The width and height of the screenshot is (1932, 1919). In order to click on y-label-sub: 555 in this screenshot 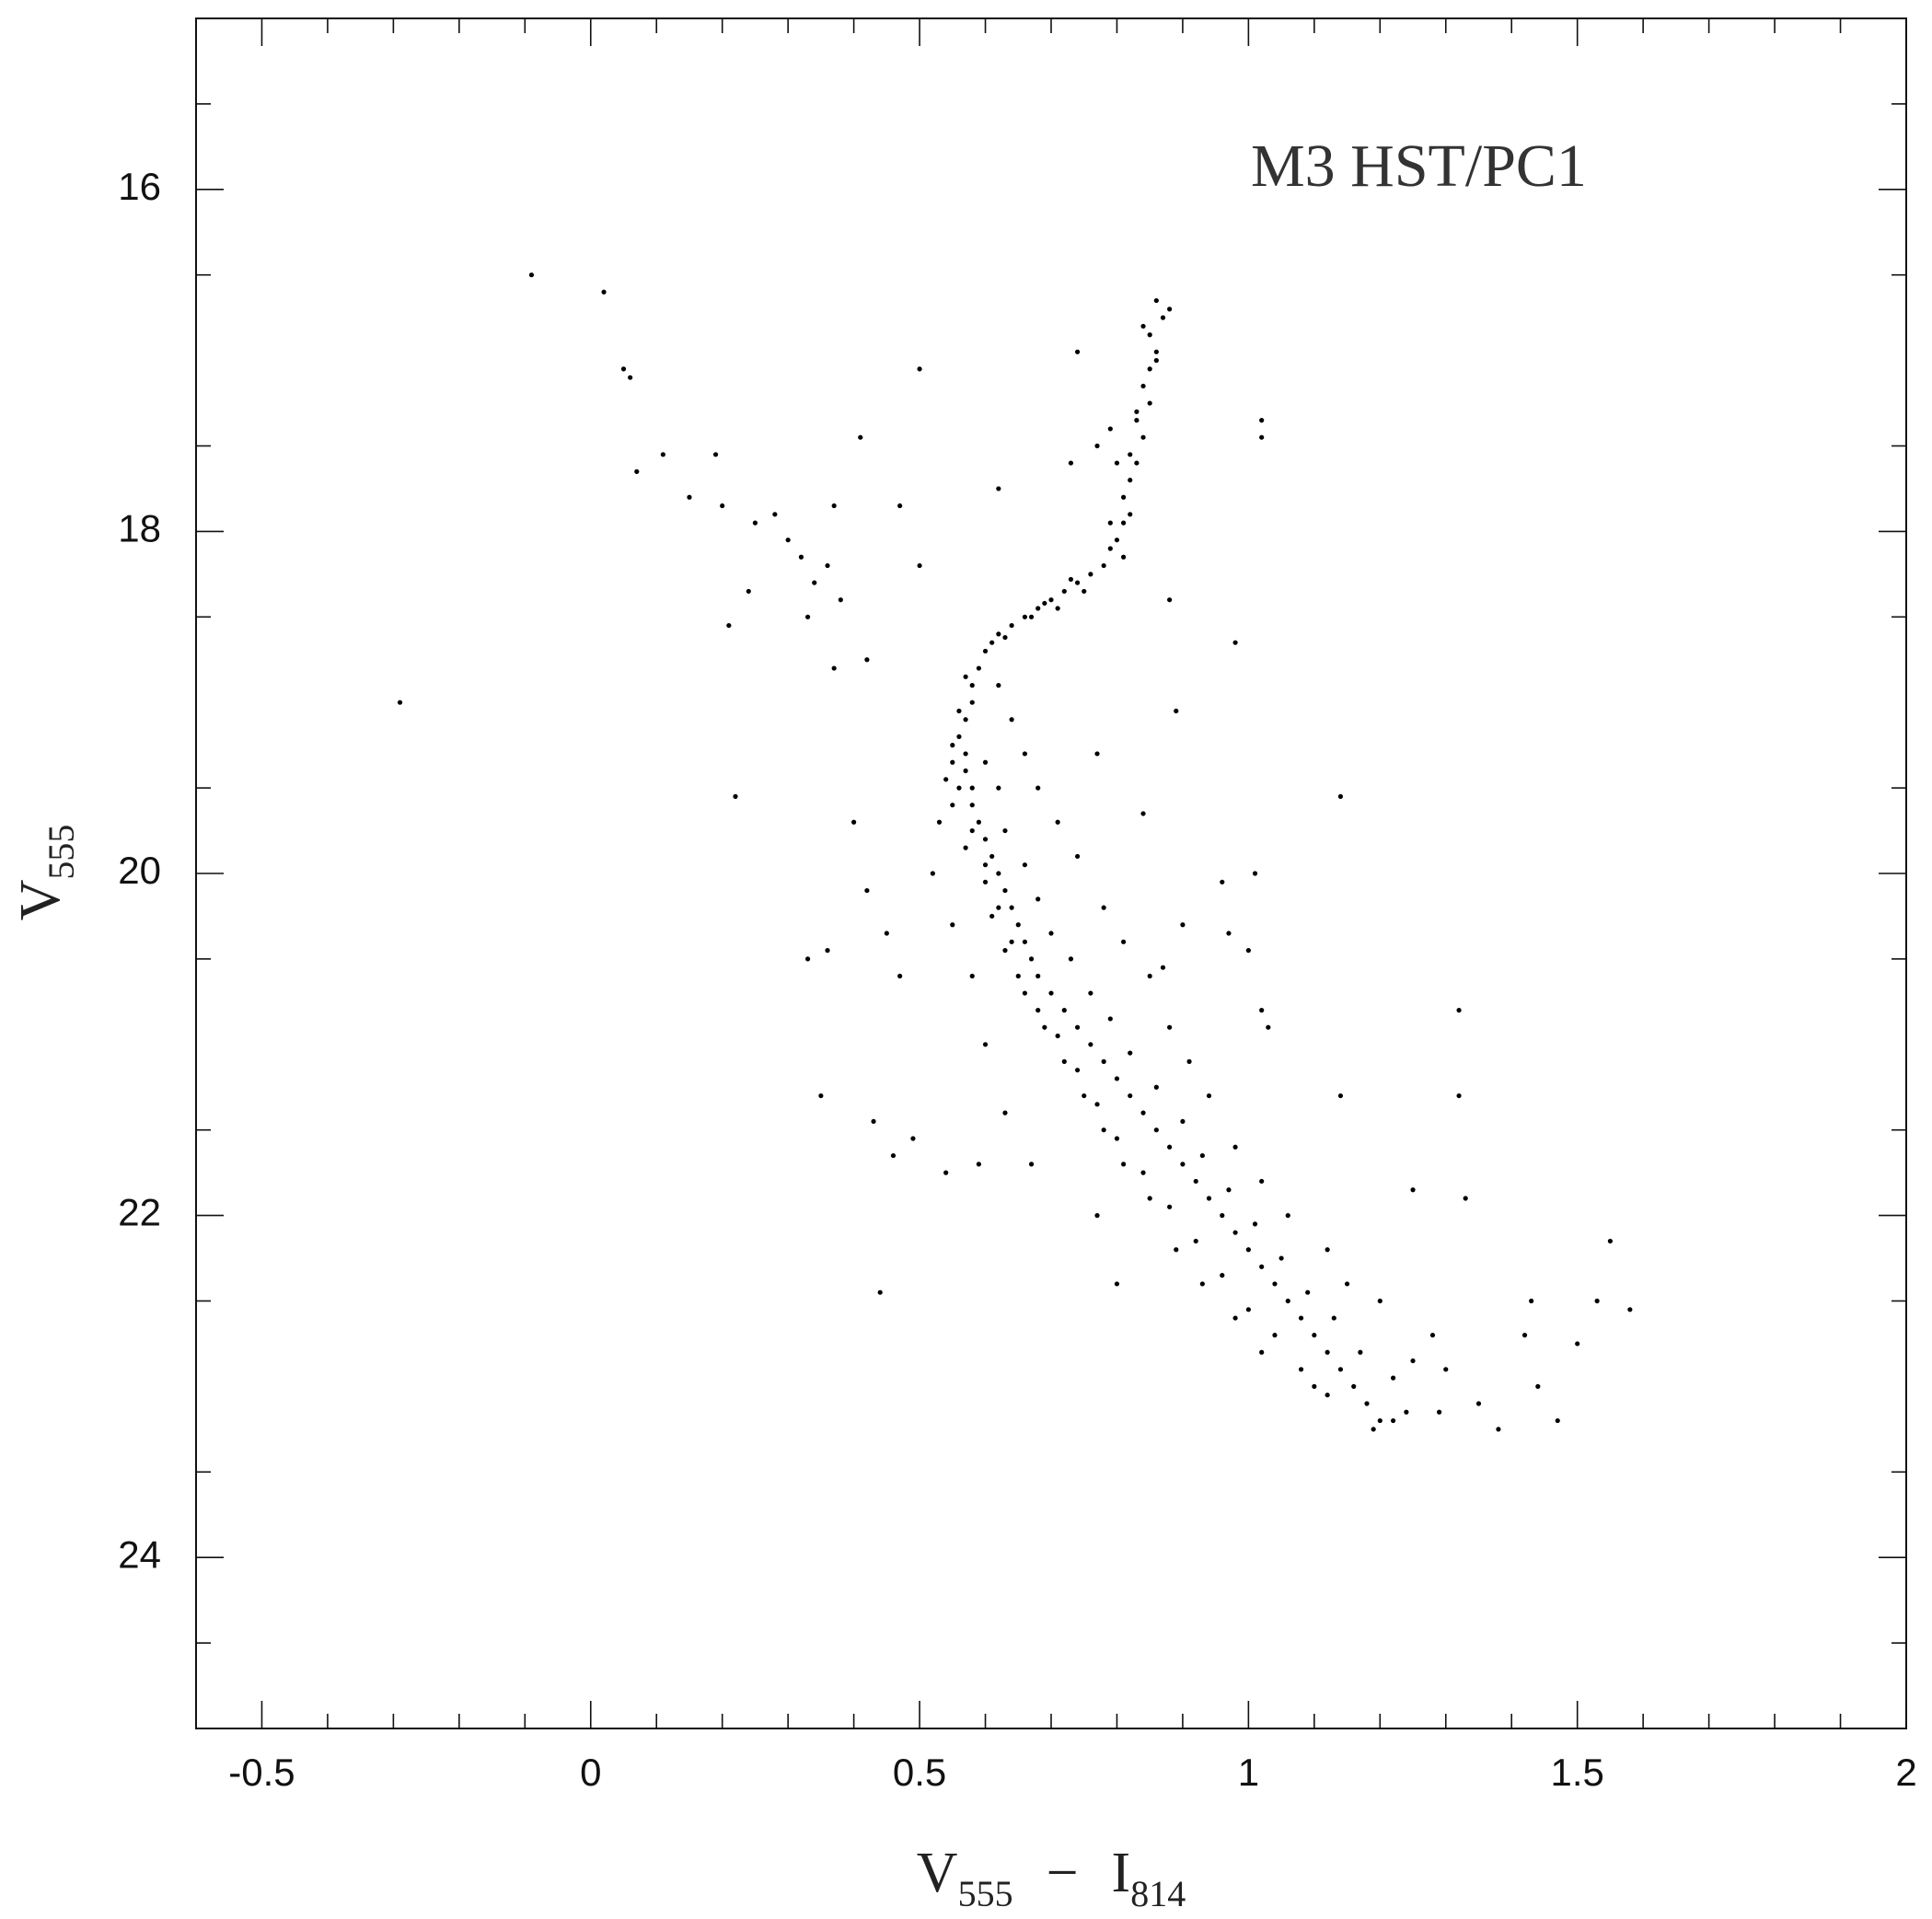, I will do `click(61, 853)`.